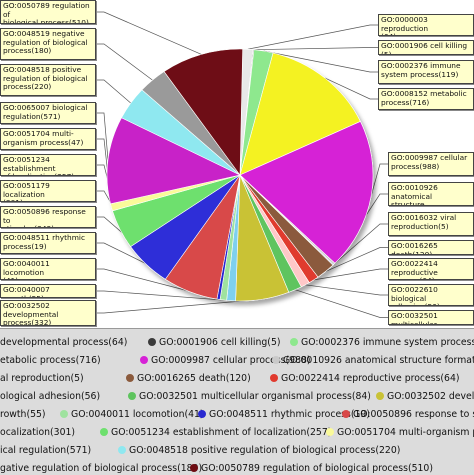 This screenshot has height=475, width=474. I want to click on callout-go-0022610: GO:0022610 biological adhesion(56), so click(431, 295).